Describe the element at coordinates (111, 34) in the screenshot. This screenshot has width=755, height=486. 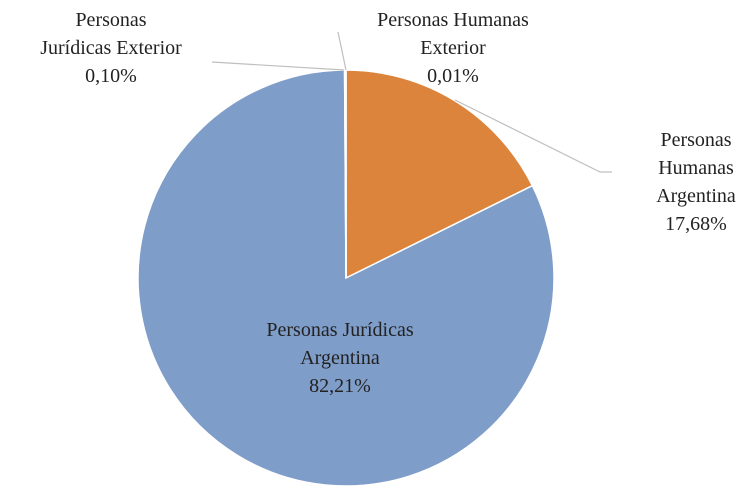
I see `category-label: Personas Jurídicas Exterior` at that location.